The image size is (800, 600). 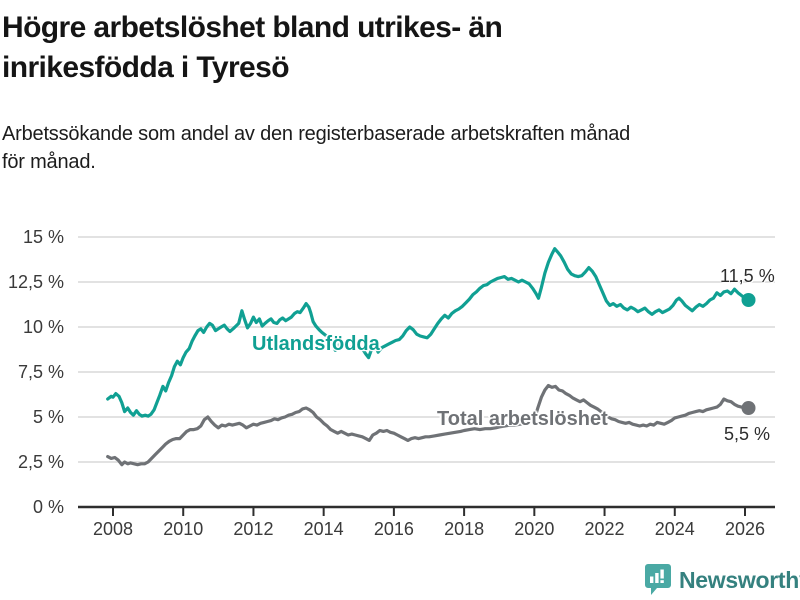 What do you see at coordinates (323, 529) in the screenshot?
I see `x-axis-tick-label-2014: 2014` at bounding box center [323, 529].